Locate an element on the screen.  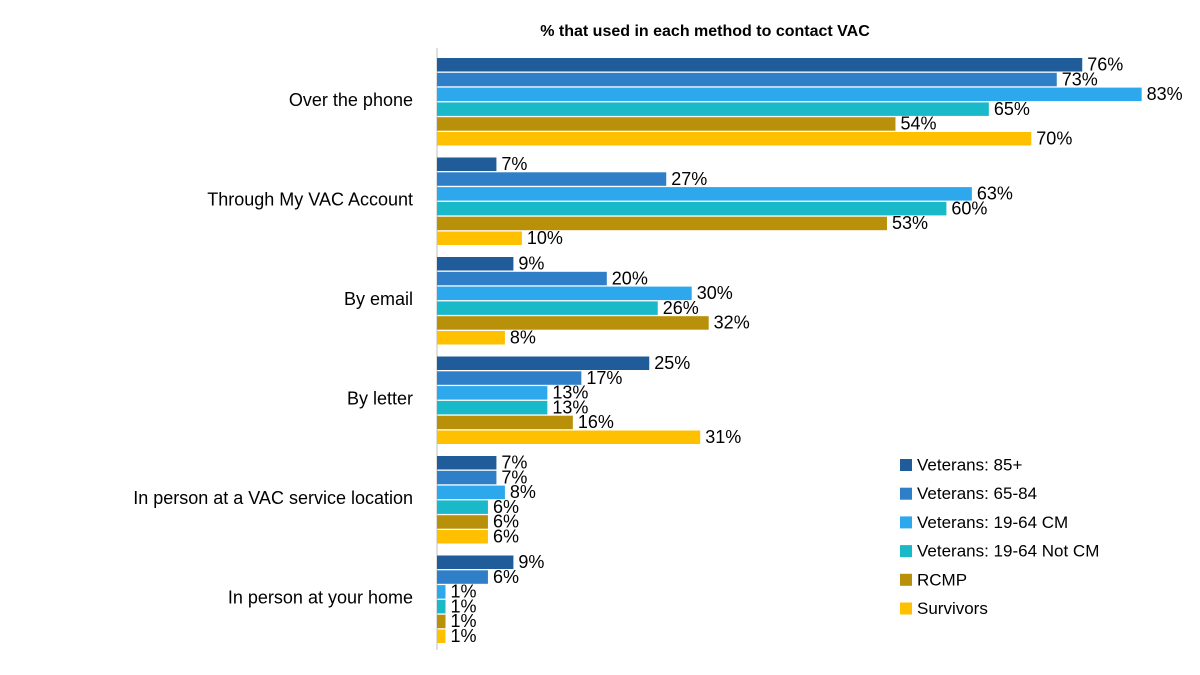
legend-label: Veterans: 65-84 is located at coordinates (977, 493).